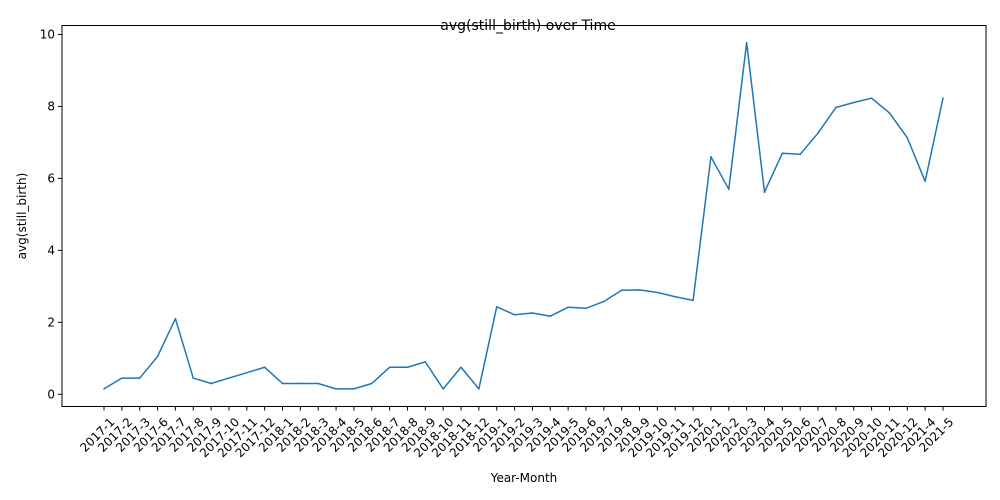 This screenshot has width=1000, height=500. I want to click on y-tick-label: 10, so click(47, 34).